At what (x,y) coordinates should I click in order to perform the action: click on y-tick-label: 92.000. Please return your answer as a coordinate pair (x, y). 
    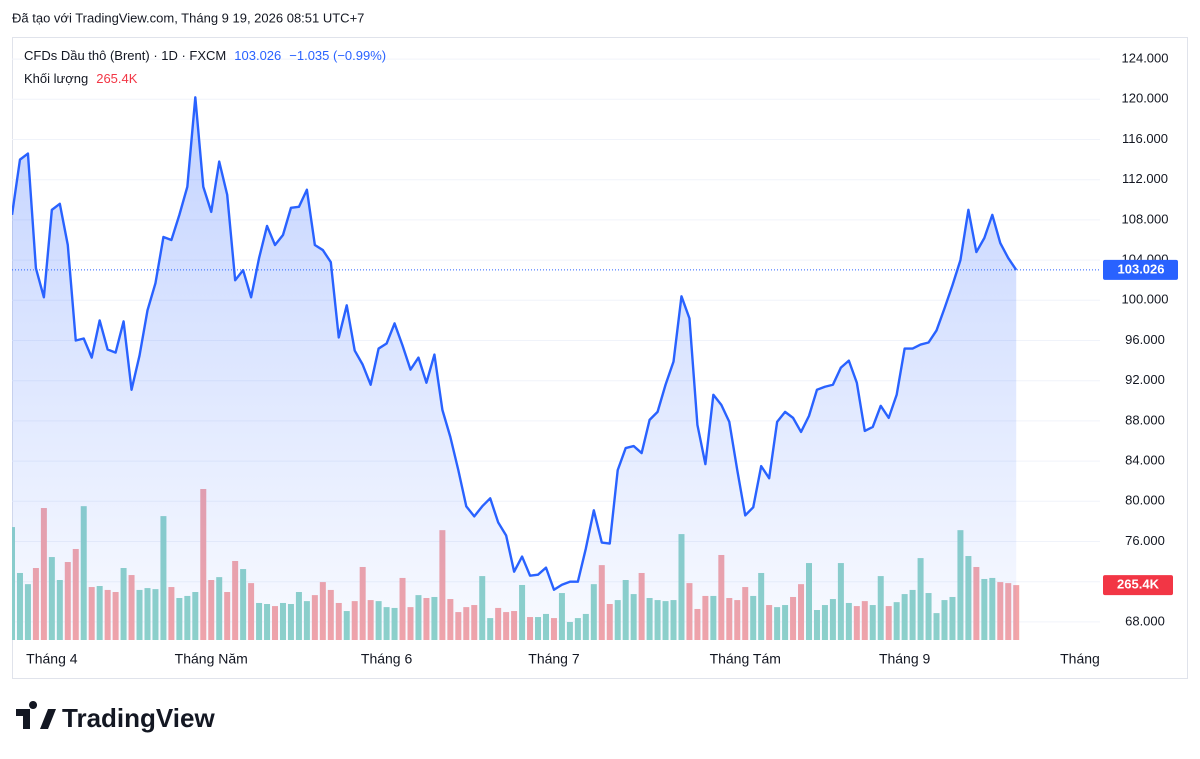
    Looking at the image, I should click on (1145, 379).